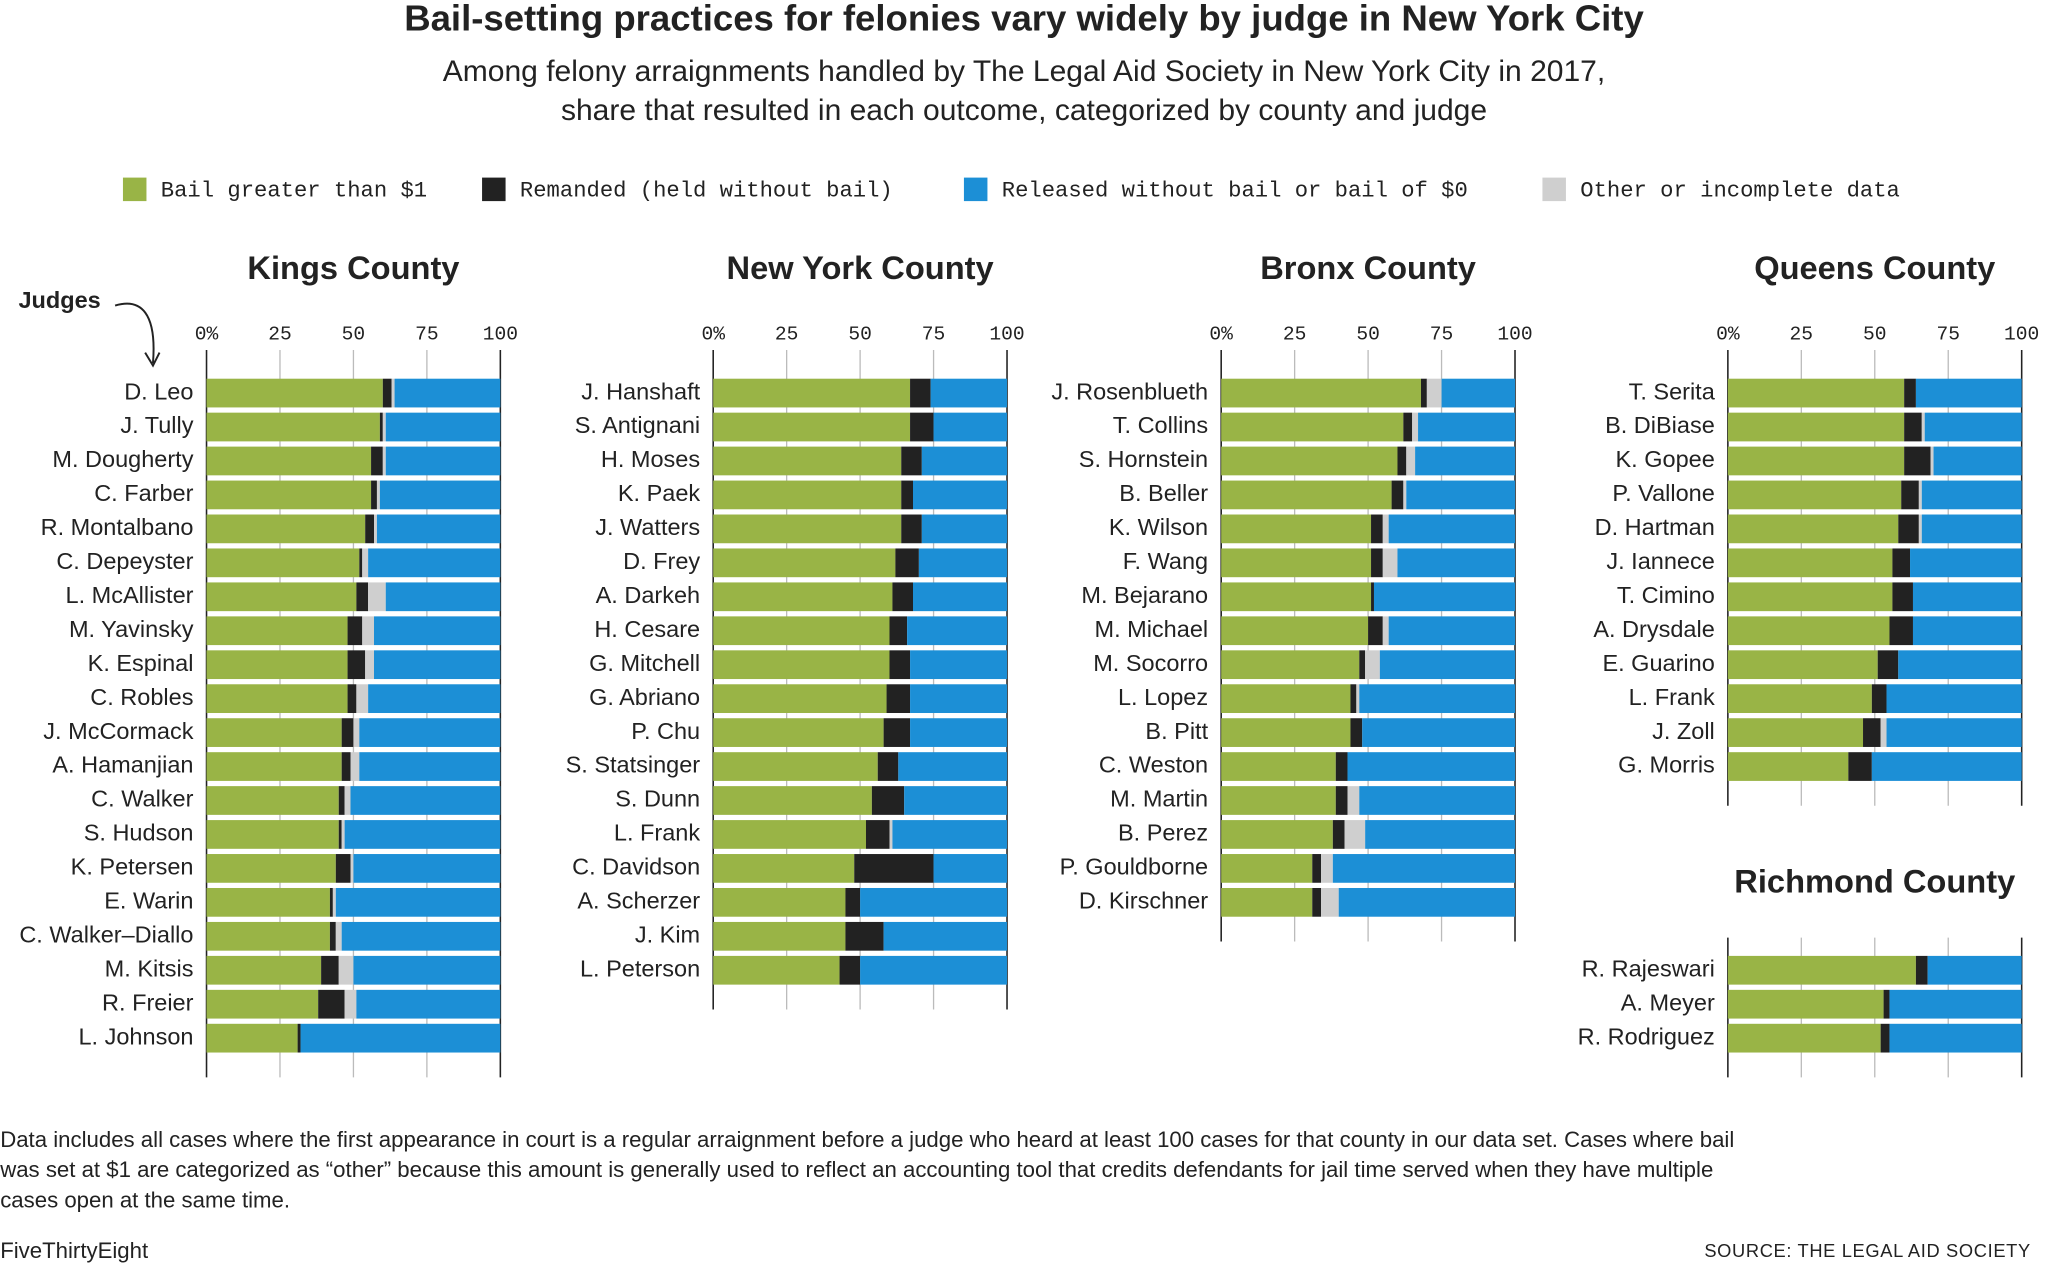  Describe the element at coordinates (122, 459) in the screenshot. I see `category-label: M. Dougherty` at that location.